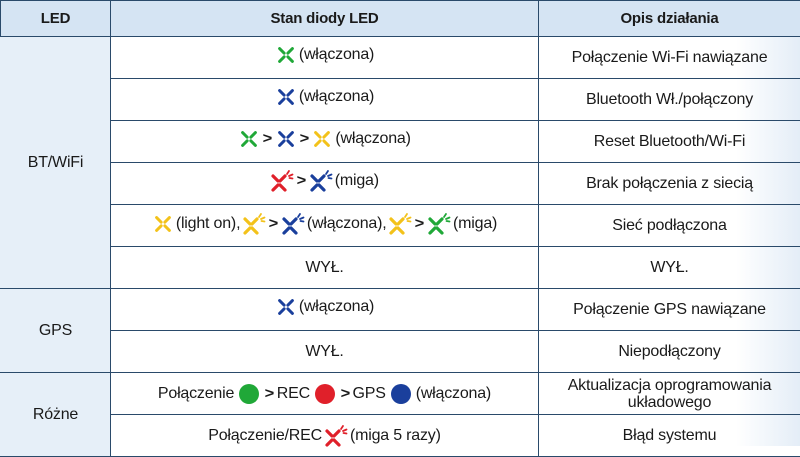  I want to click on led-state-cell: Połączenie/REC (miga 5 razy), so click(325, 436).